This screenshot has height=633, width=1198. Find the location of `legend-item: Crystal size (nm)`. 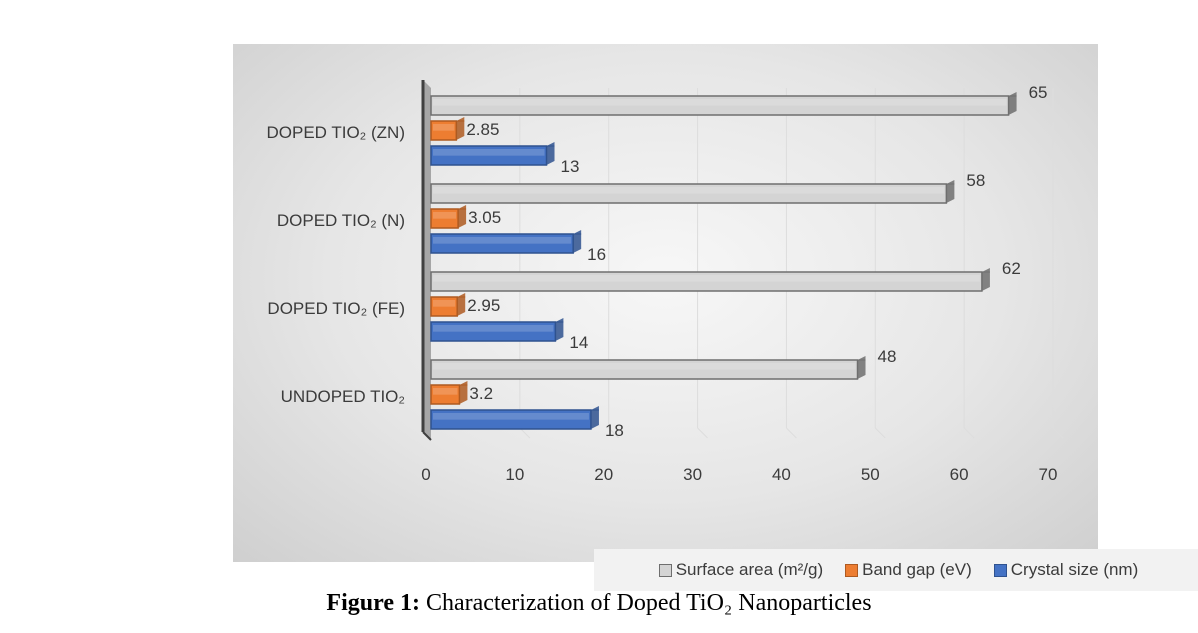

legend-item: Crystal size (nm) is located at coordinates (1066, 570).